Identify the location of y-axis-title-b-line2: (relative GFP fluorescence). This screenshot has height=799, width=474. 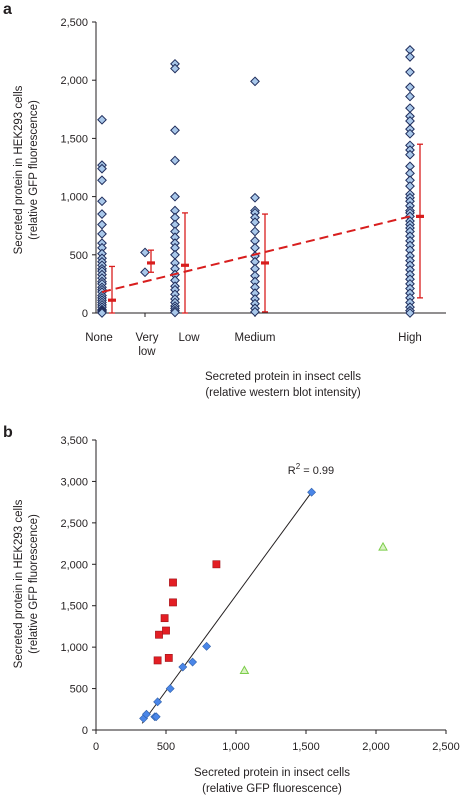
(34, 584).